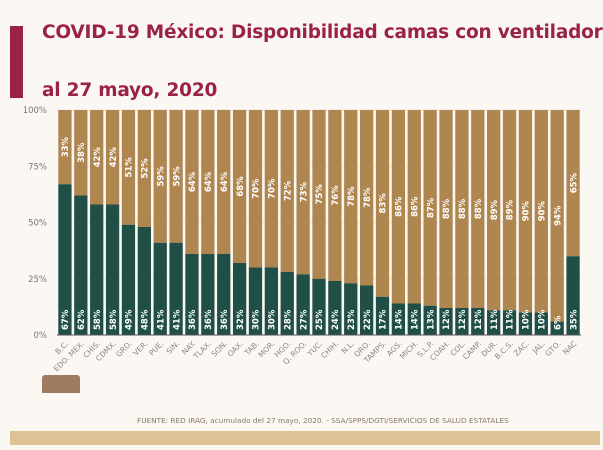 This screenshot has width=603, height=450. Describe the element at coordinates (235, 348) in the screenshot. I see `x-category-label: OAX.` at that location.